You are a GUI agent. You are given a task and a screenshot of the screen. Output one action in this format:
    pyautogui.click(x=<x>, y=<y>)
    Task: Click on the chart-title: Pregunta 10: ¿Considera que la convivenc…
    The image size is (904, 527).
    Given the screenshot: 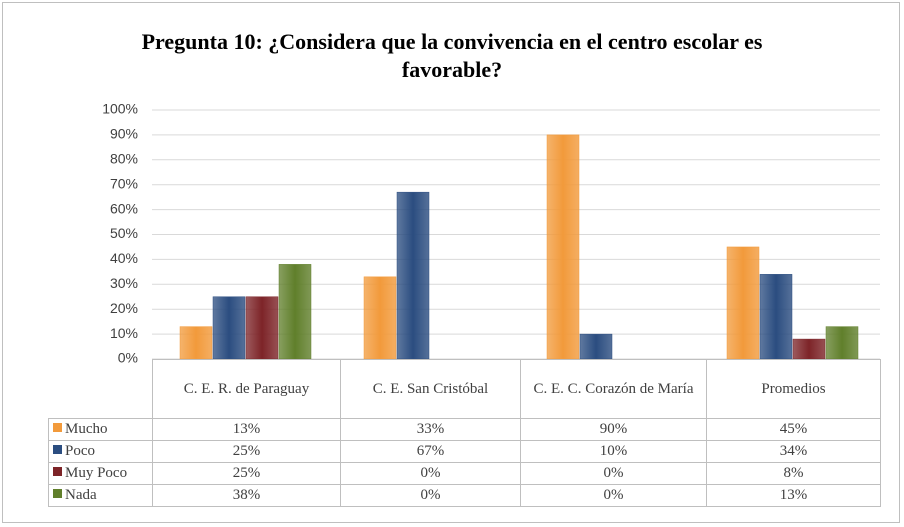 What is the action you would take?
    pyautogui.click(x=452, y=55)
    